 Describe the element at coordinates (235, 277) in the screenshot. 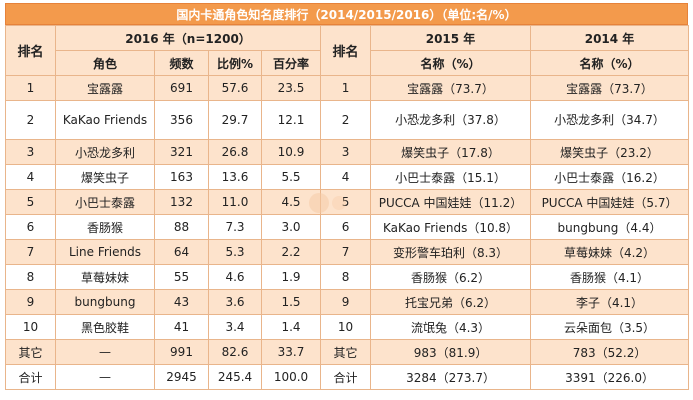

I see `cell-ratio: 4.6` at that location.